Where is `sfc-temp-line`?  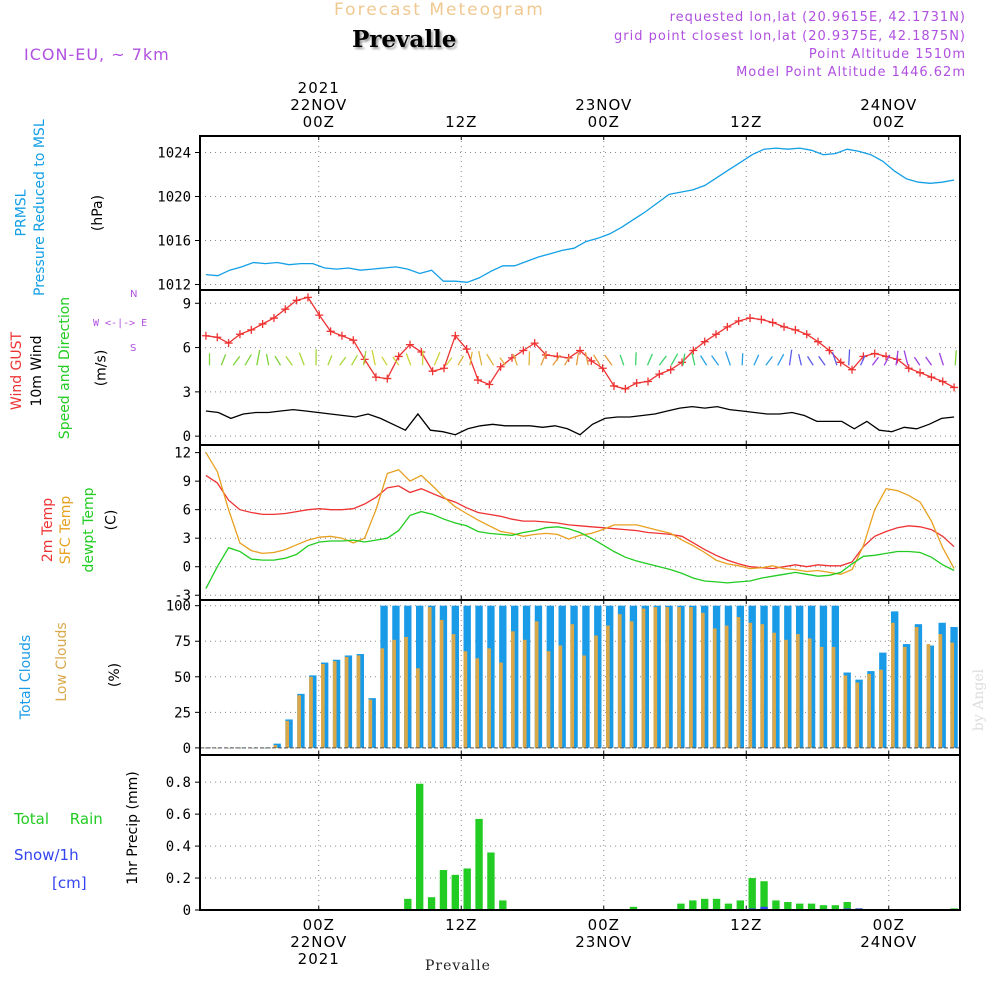 sfc-temp-line is located at coordinates (580, 513).